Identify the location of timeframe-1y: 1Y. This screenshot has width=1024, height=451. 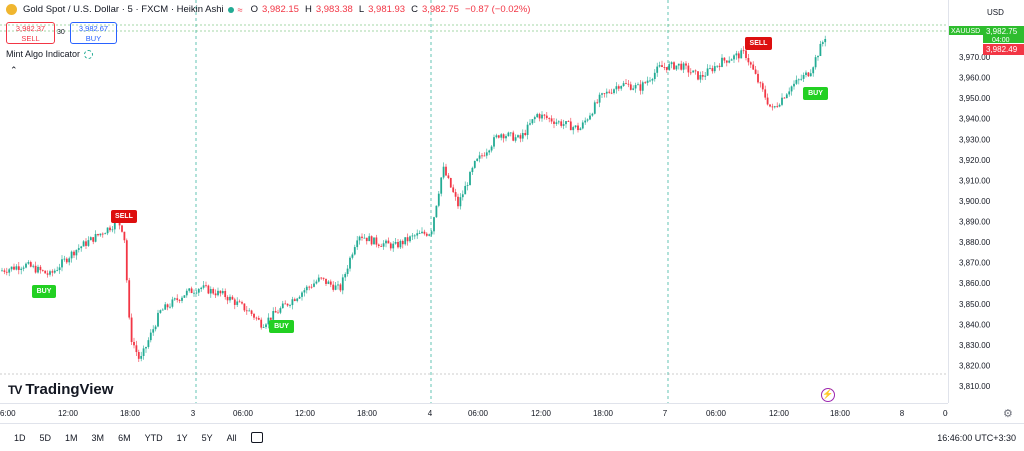
(182, 437).